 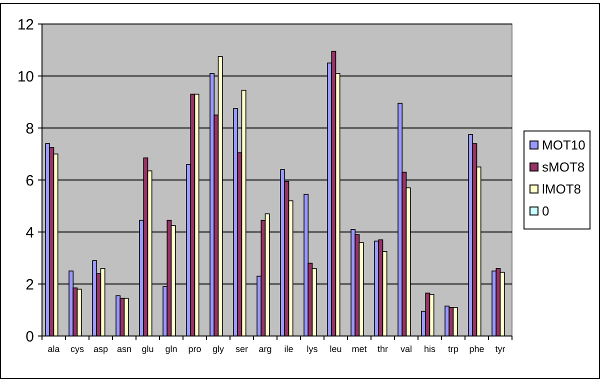 I want to click on x-tick-label: lys, so click(x=312, y=349).